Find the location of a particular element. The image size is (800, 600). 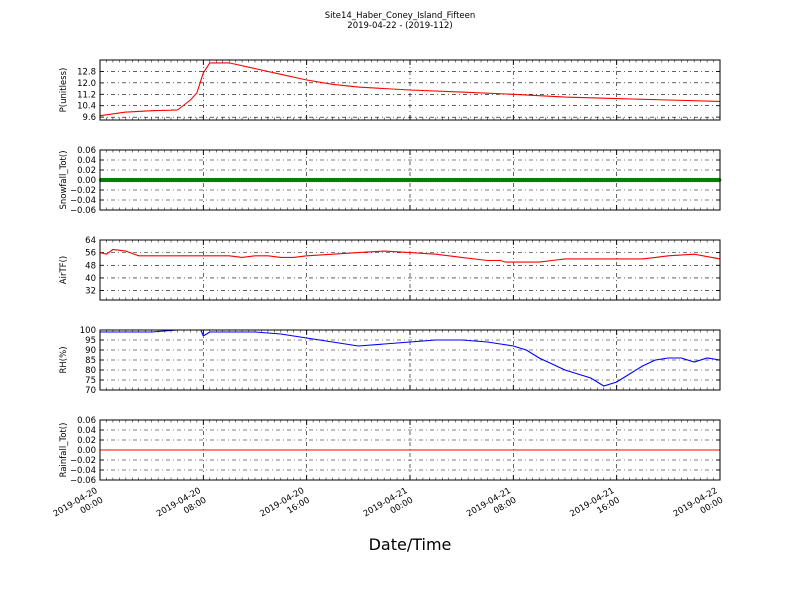

x-tick-label: 2019-04-2116:00 is located at coordinates (594, 507).